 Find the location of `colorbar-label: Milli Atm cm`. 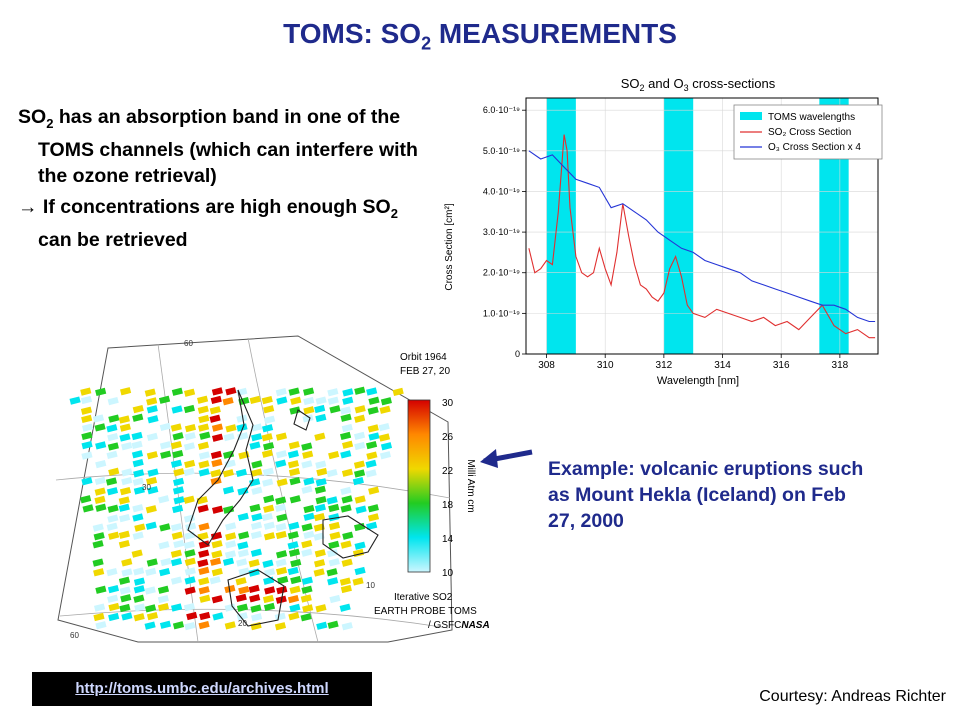

colorbar-label: Milli Atm cm is located at coordinates (470, 485).